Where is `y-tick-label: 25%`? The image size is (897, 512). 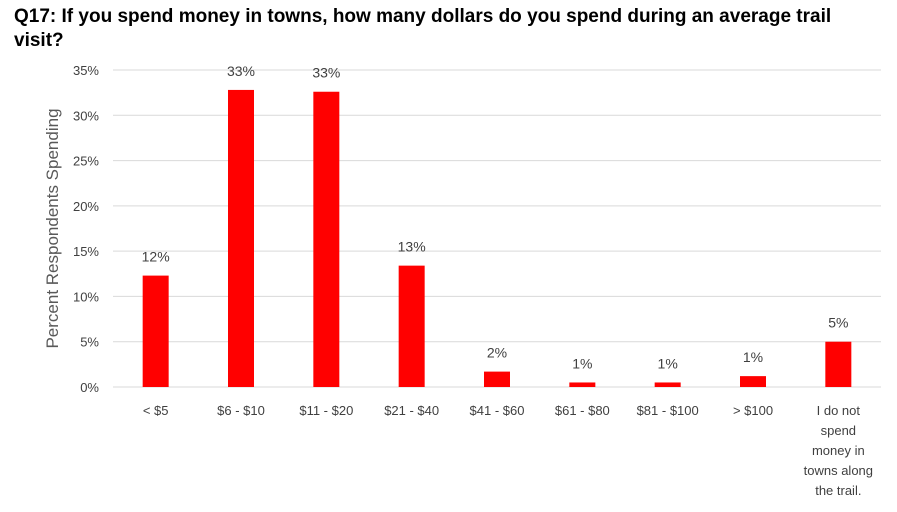 y-tick-label: 25% is located at coordinates (86, 161).